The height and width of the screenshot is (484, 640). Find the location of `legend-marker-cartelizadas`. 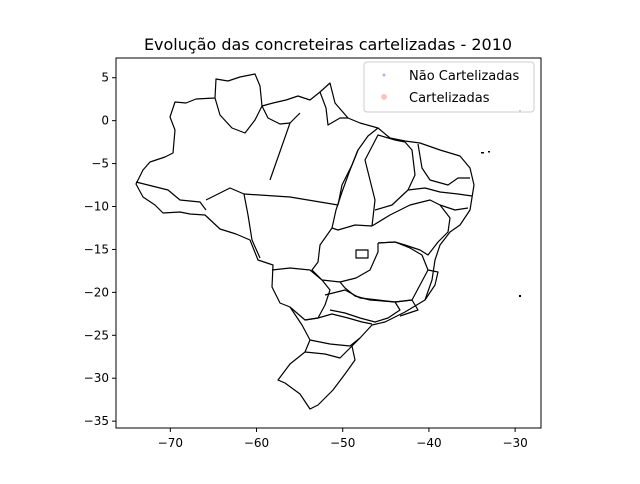

legend-marker-cartelizadas is located at coordinates (384, 97).